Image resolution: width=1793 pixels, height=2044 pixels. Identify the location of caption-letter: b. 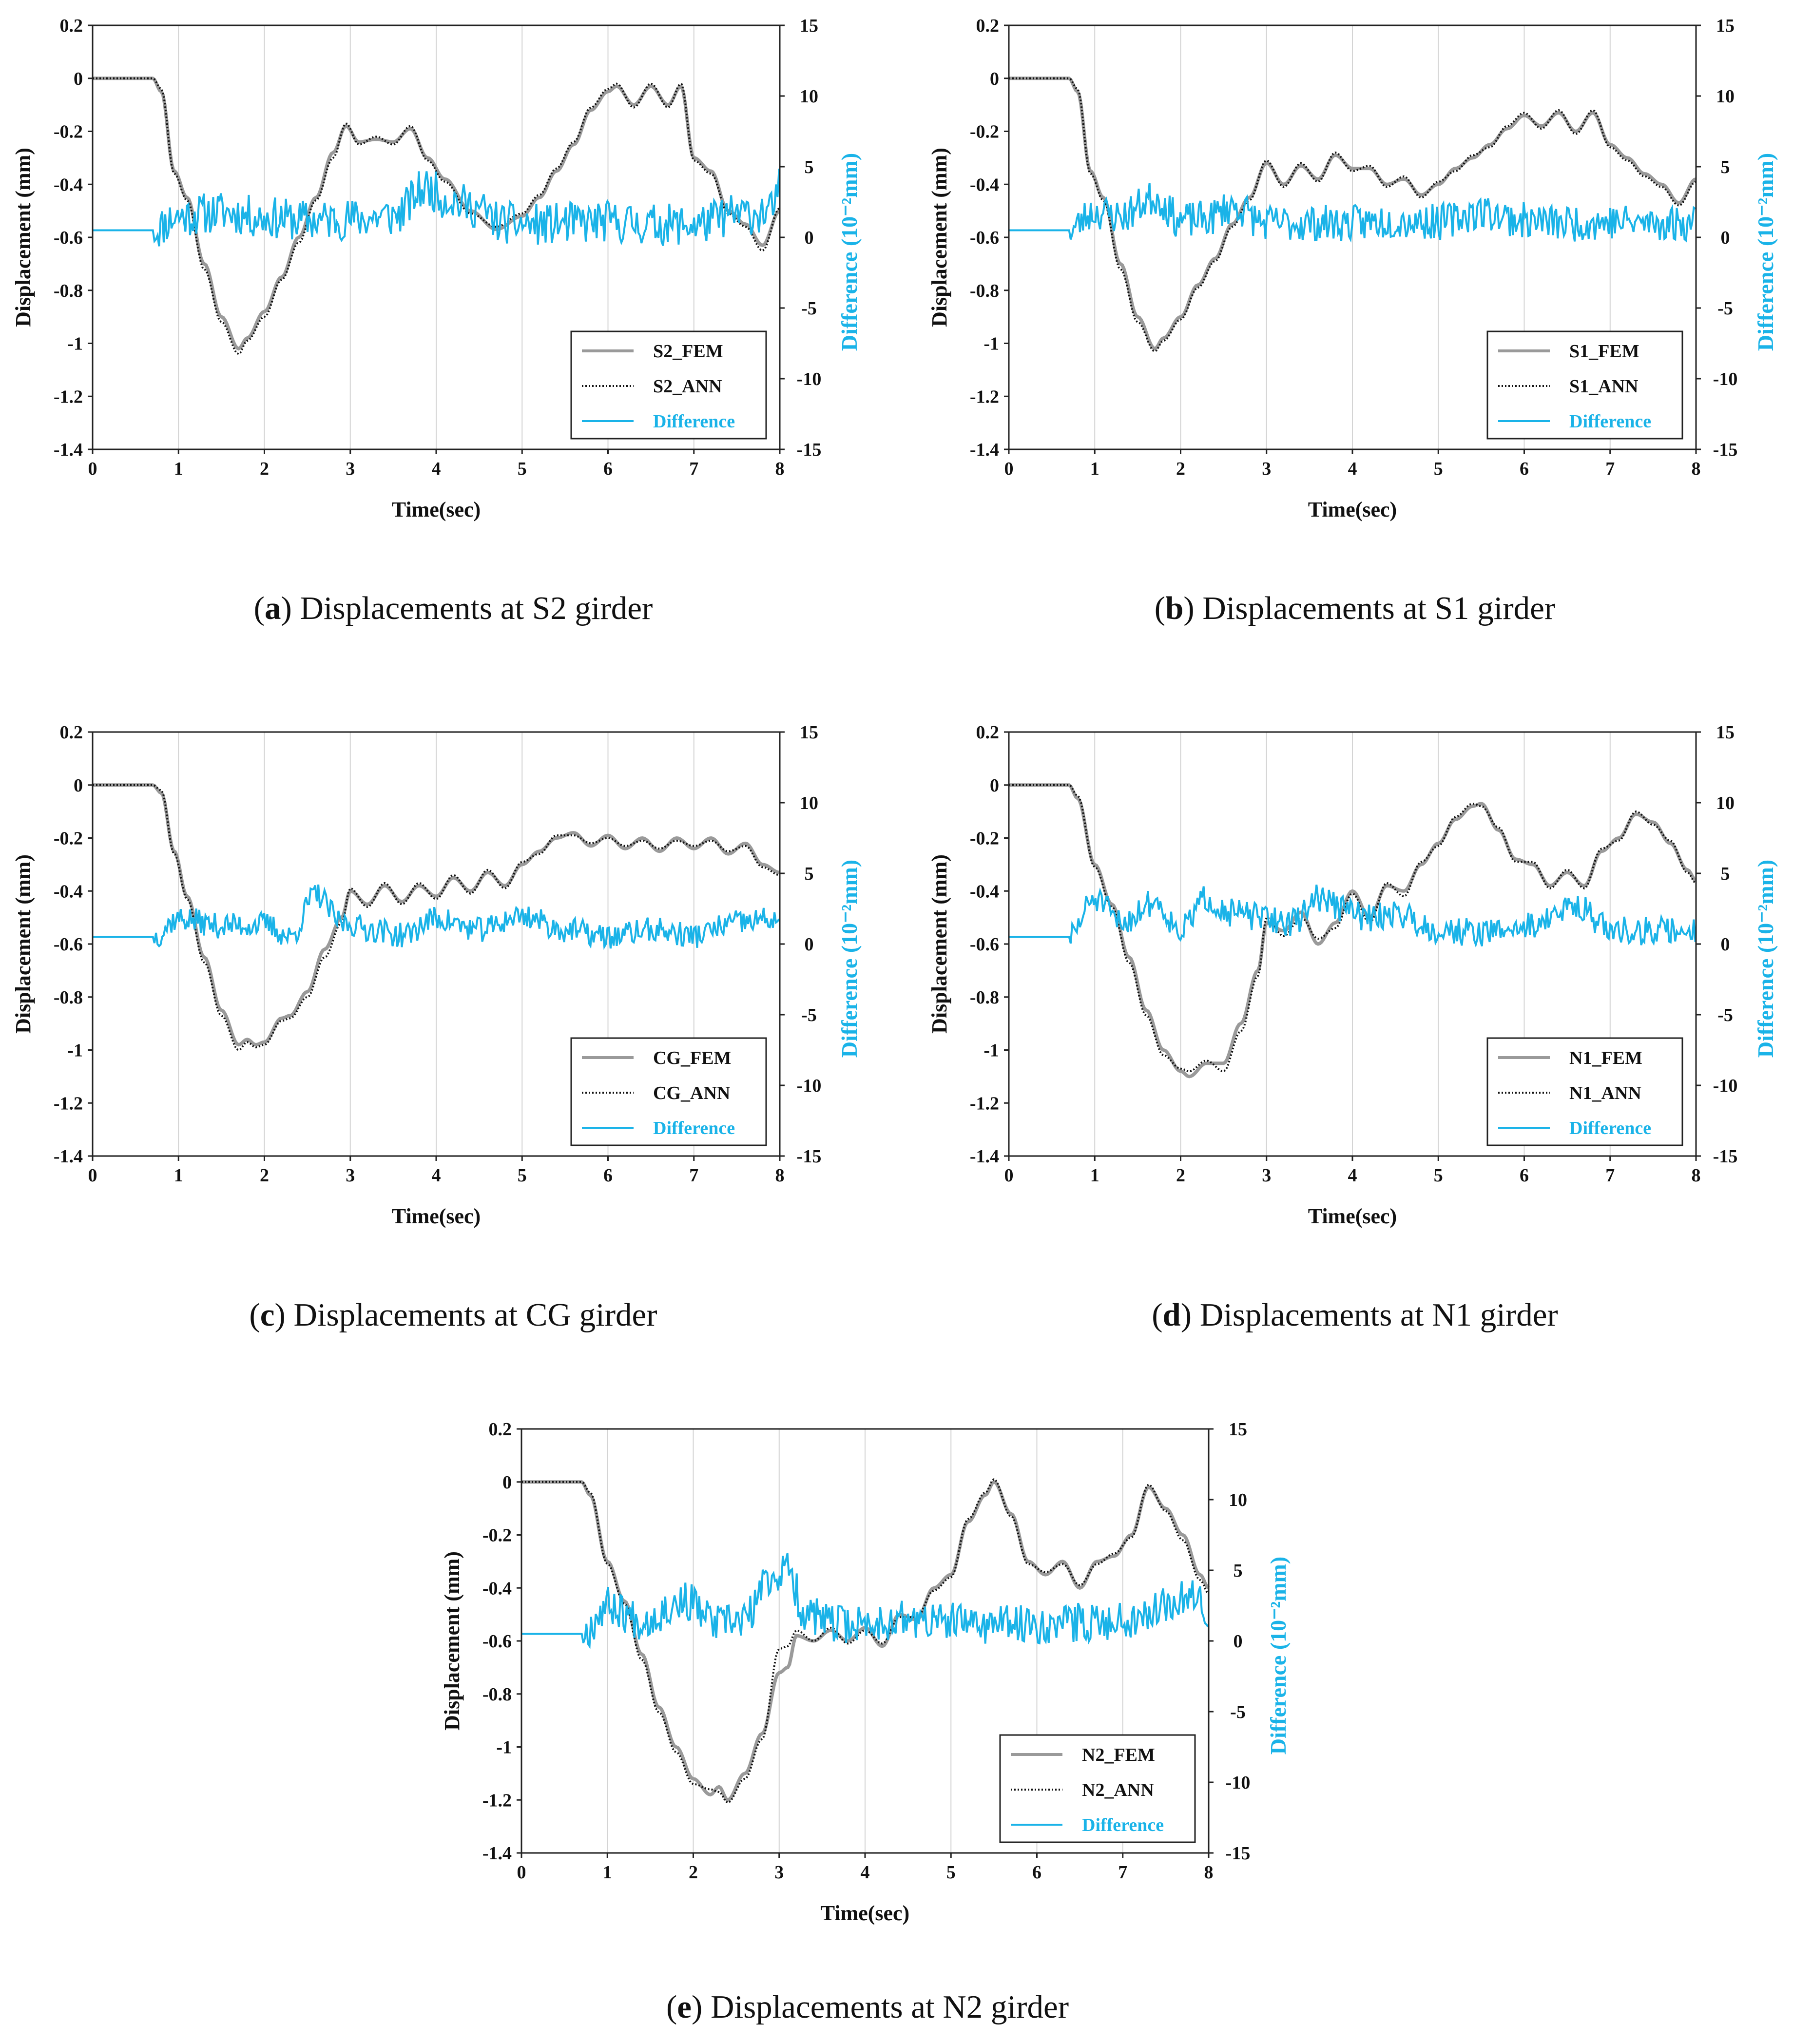
(1175, 608).